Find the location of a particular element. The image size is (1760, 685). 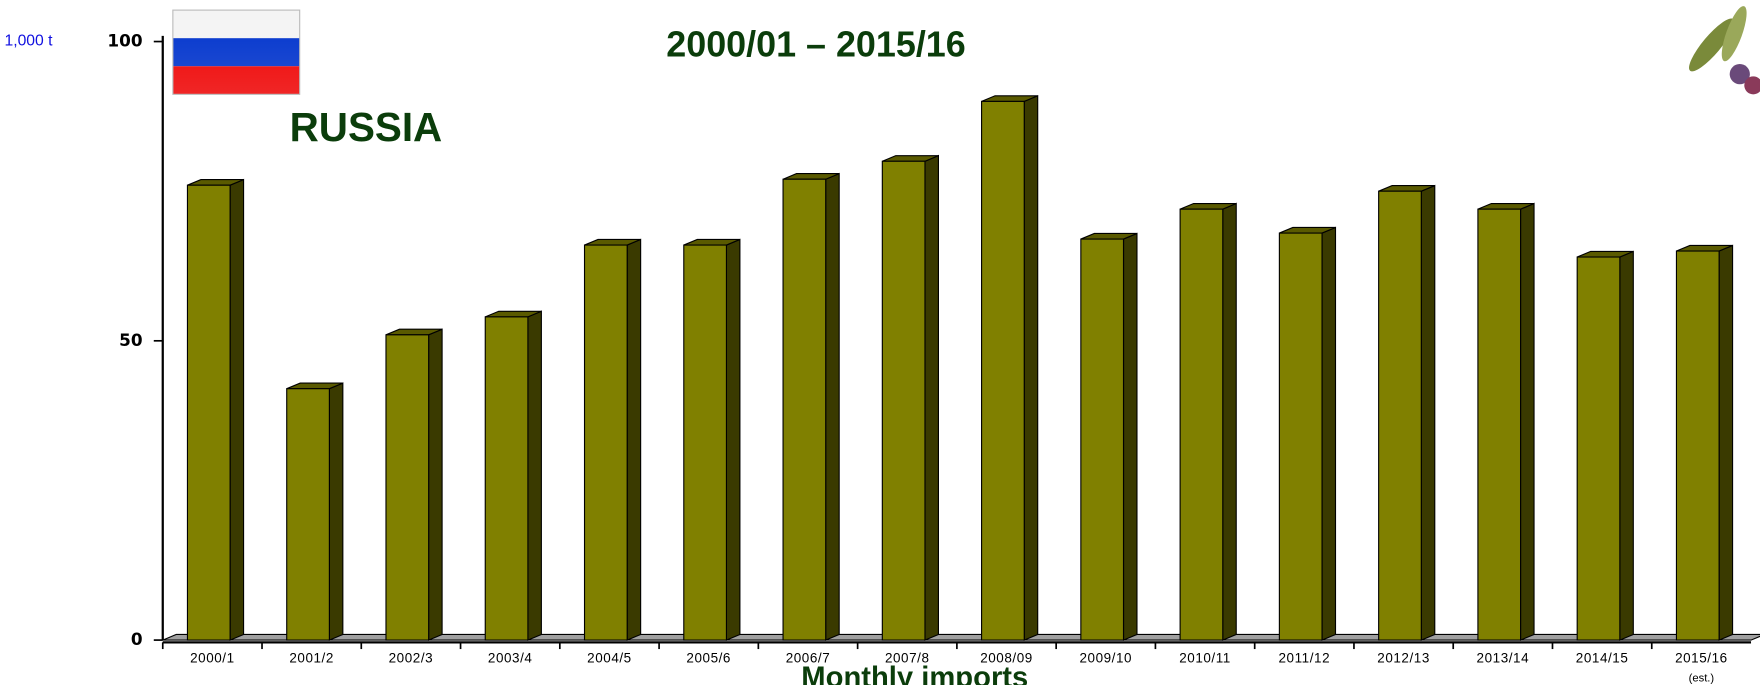

flag is located at coordinates (236, 52).